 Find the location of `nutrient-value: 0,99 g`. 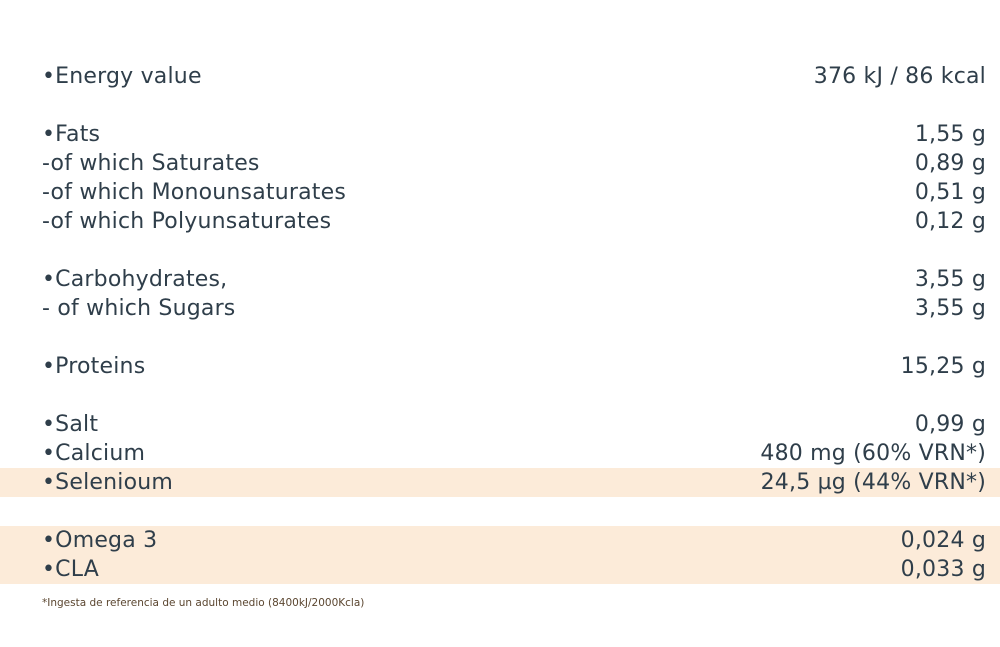

nutrient-value: 0,99 g is located at coordinates (950, 424).